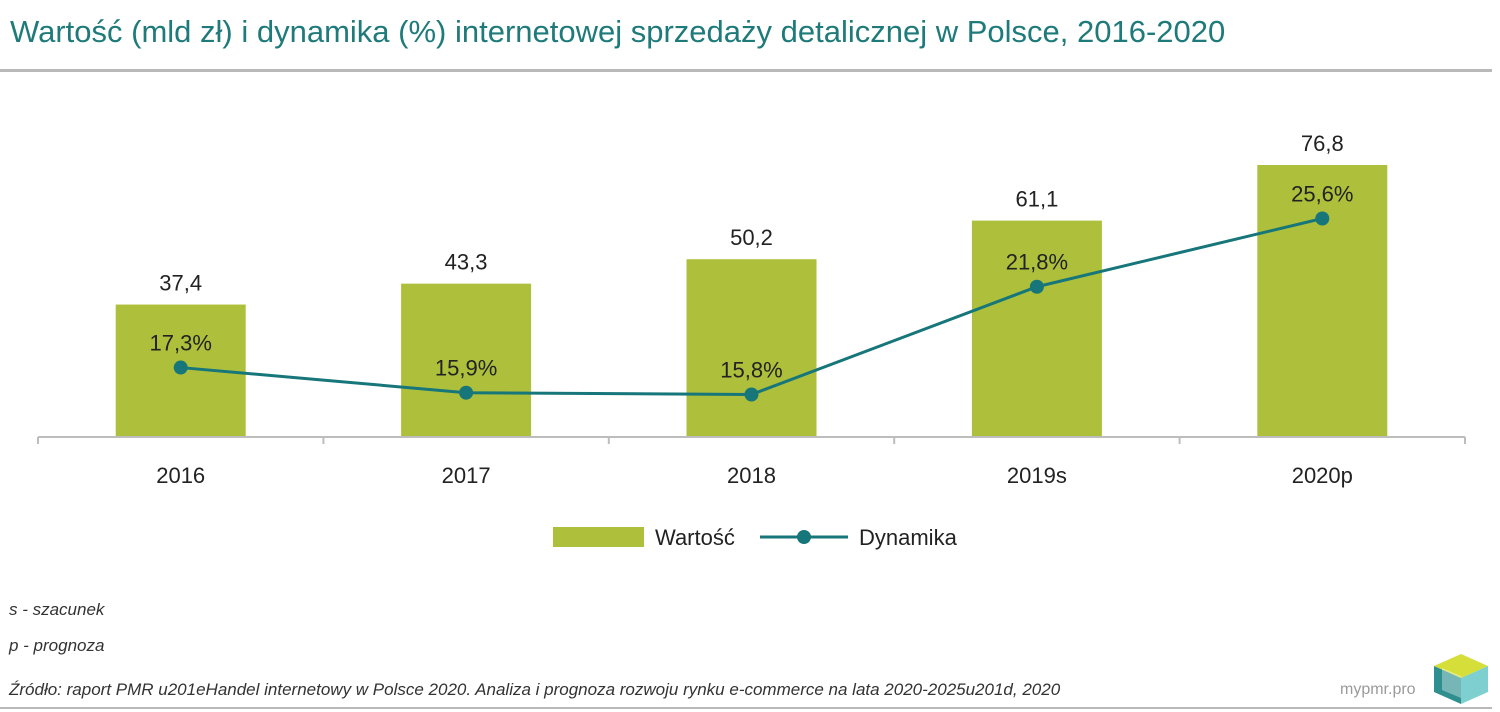  I want to click on title-divider, so click(746, 70).